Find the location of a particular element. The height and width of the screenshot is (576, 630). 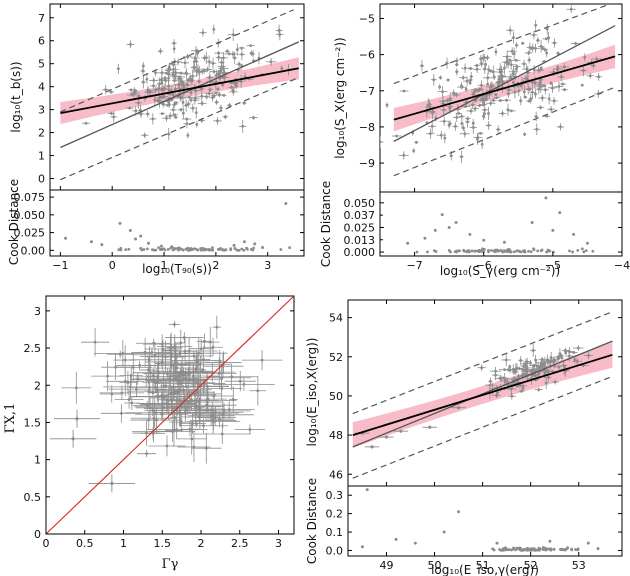

tb_t90-ytick-label: 5 is located at coordinates (41, 64).